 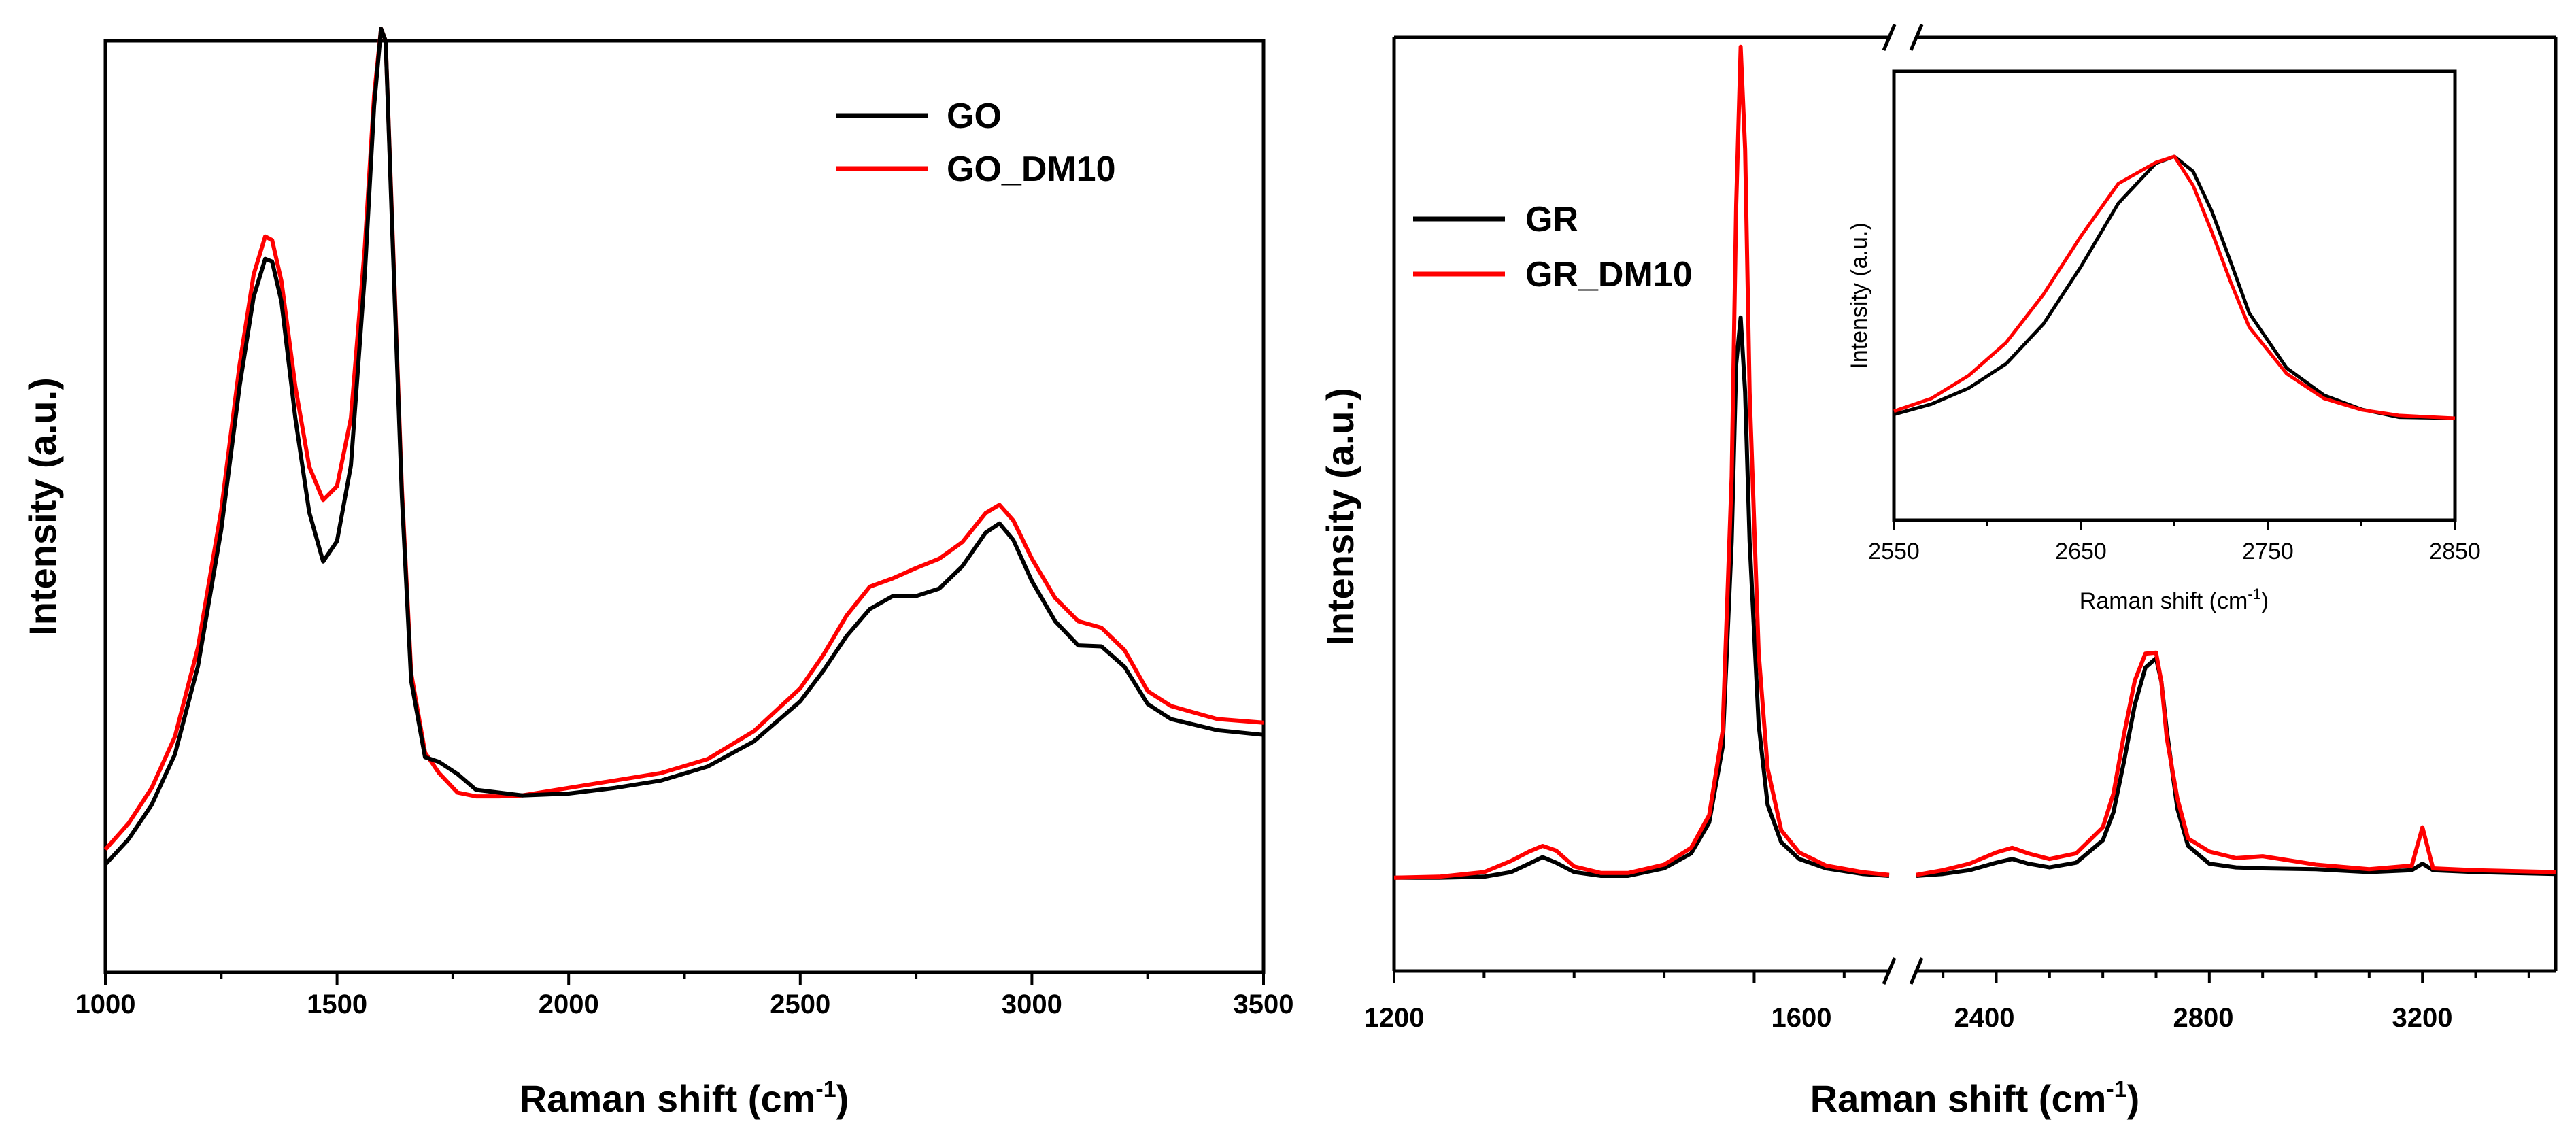 What do you see at coordinates (337, 1004) in the screenshot?
I see `left-x-tick-label: 1500` at bounding box center [337, 1004].